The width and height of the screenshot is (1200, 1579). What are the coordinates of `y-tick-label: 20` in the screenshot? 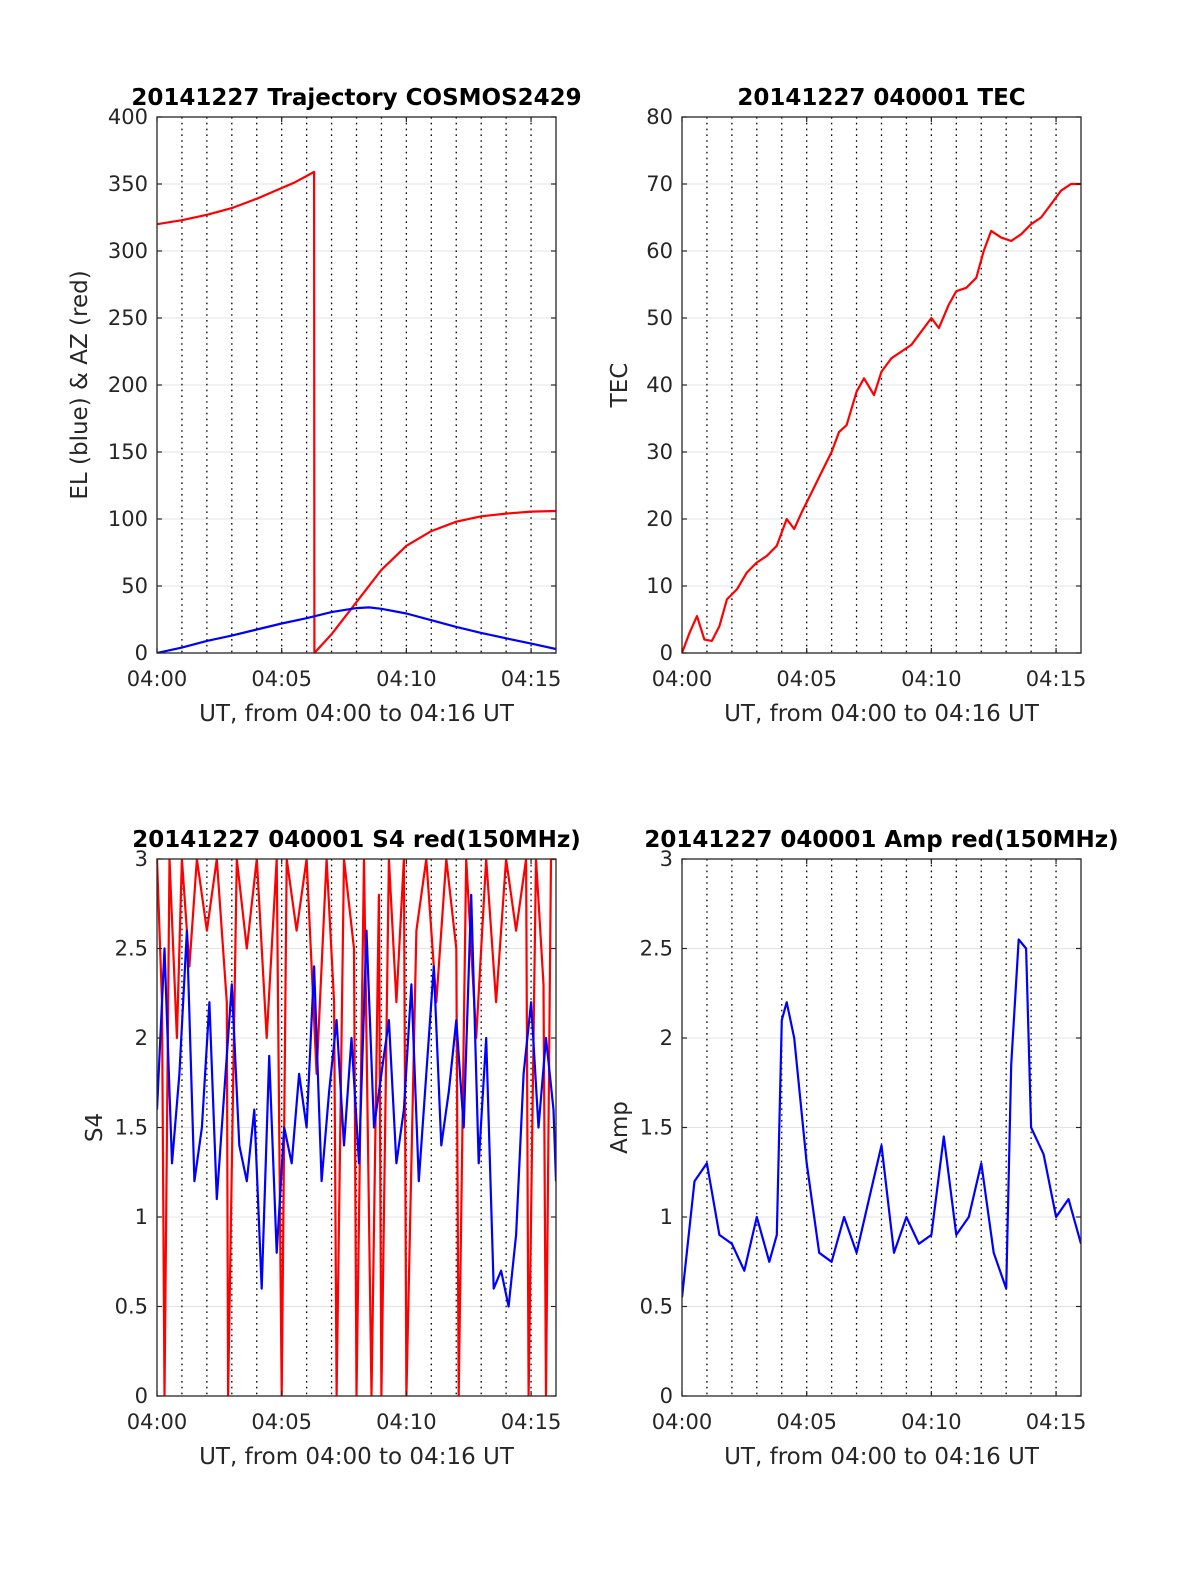 It's located at (659, 519).